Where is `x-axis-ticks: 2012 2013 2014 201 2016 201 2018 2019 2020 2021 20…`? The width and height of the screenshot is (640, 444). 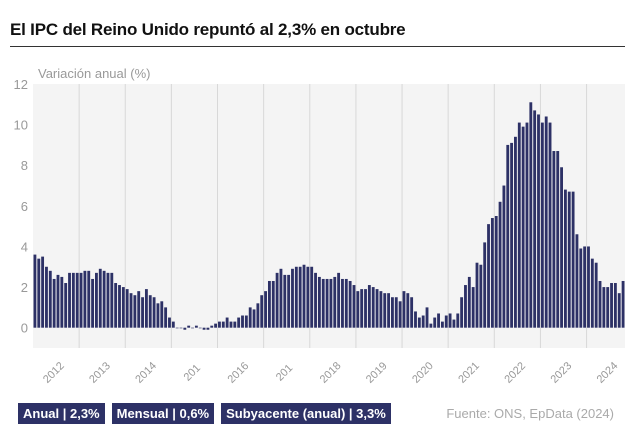
x-axis-ticks: 2012 2013 2014 201 2016 201 2018 2019 2020 2021 20… is located at coordinates (330, 373).